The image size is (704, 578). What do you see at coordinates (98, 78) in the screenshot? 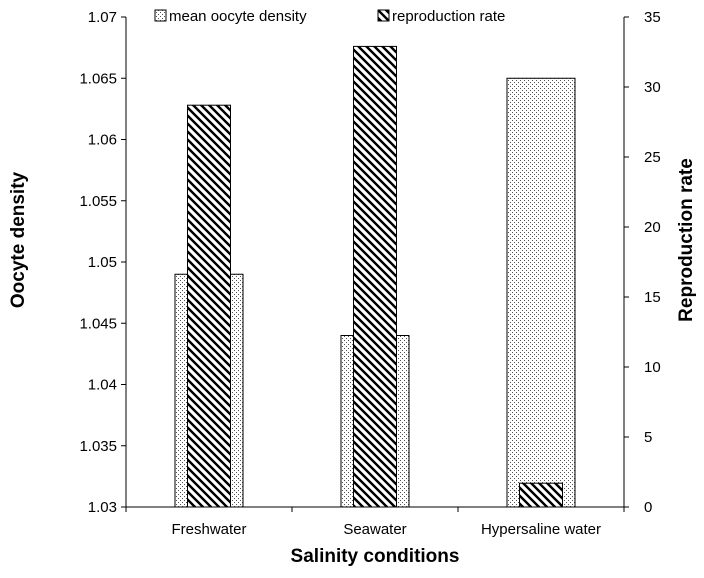
I see `left-tick-label: 1.065` at bounding box center [98, 78].